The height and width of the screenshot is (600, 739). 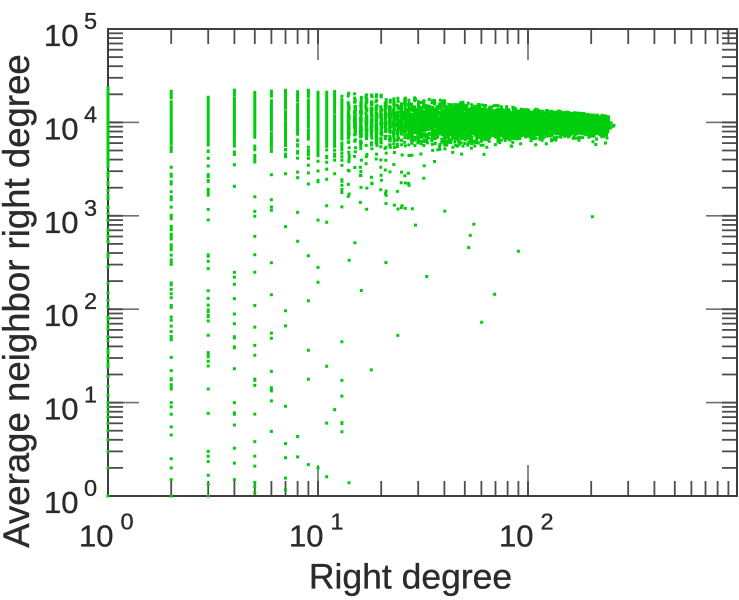 What do you see at coordinates (410, 577) in the screenshot?
I see `svg-text: Right degree` at bounding box center [410, 577].